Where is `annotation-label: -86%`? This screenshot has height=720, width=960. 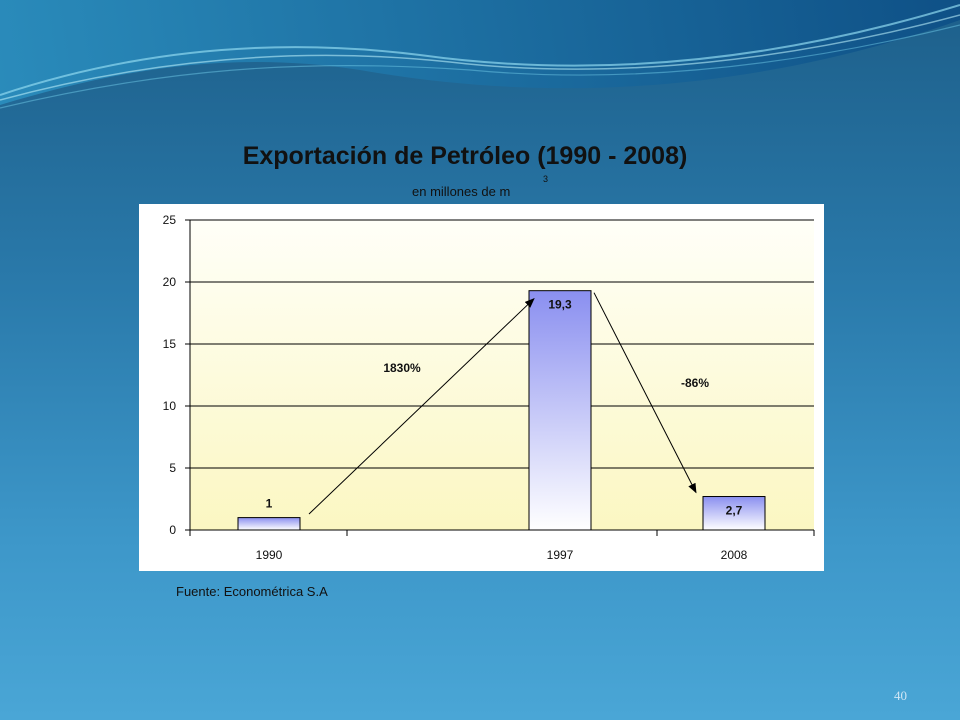 annotation-label: -86% is located at coordinates (695, 383).